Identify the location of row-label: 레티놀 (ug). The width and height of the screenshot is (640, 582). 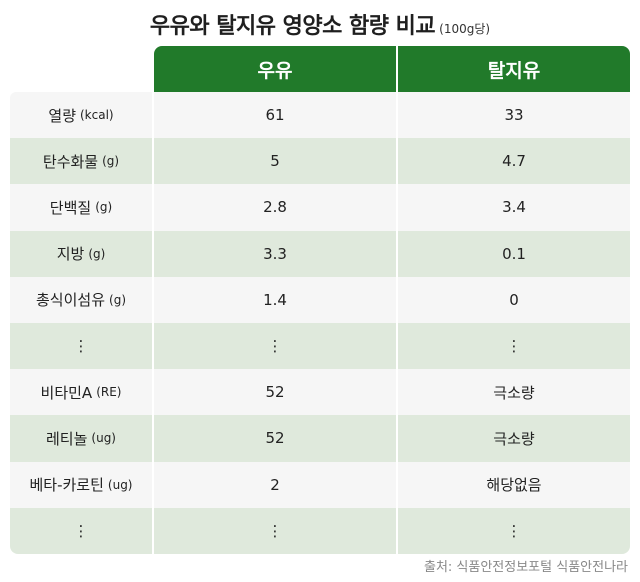
(82, 438).